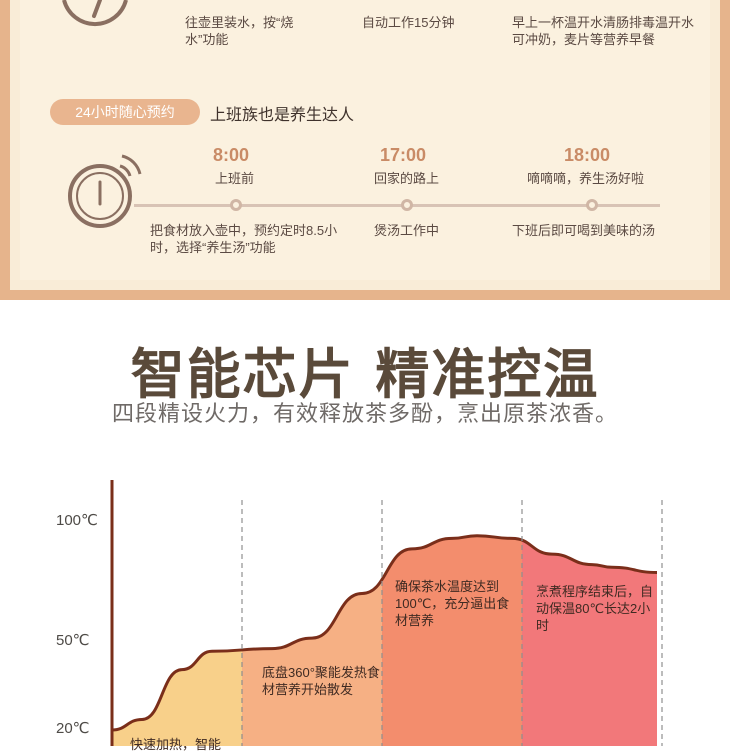 This screenshot has width=730, height=753. What do you see at coordinates (586, 178) in the screenshot?
I see `time-caption: 嘀嘀嘀，养生汤好啦` at bounding box center [586, 178].